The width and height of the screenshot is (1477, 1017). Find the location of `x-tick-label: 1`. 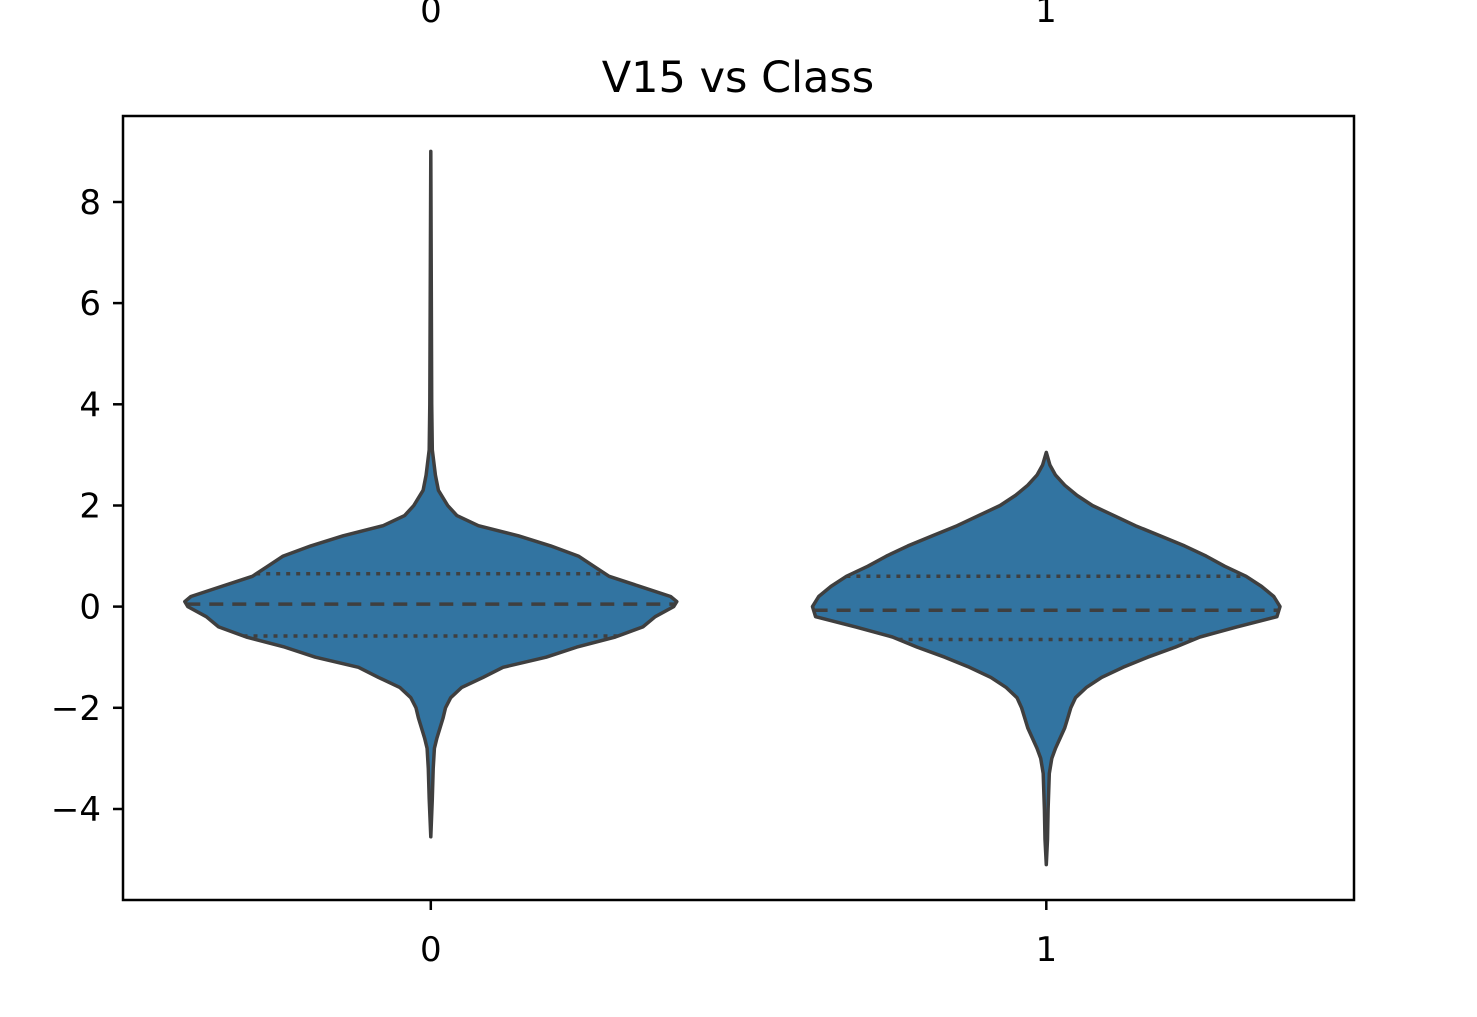

x-tick-label: 1 is located at coordinates (1046, 950).